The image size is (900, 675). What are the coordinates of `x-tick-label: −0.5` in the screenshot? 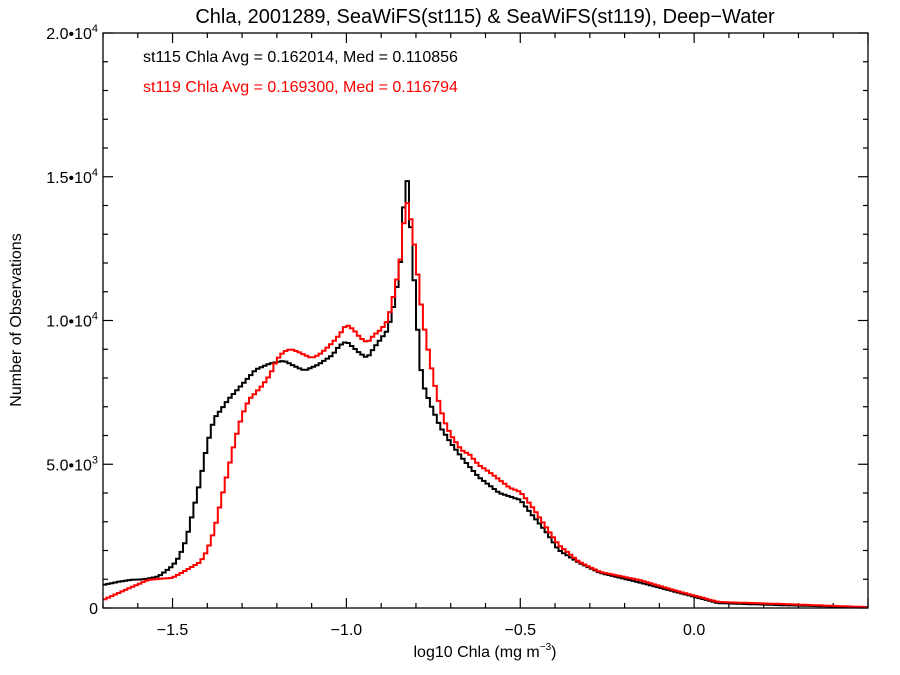 It's located at (520, 630).